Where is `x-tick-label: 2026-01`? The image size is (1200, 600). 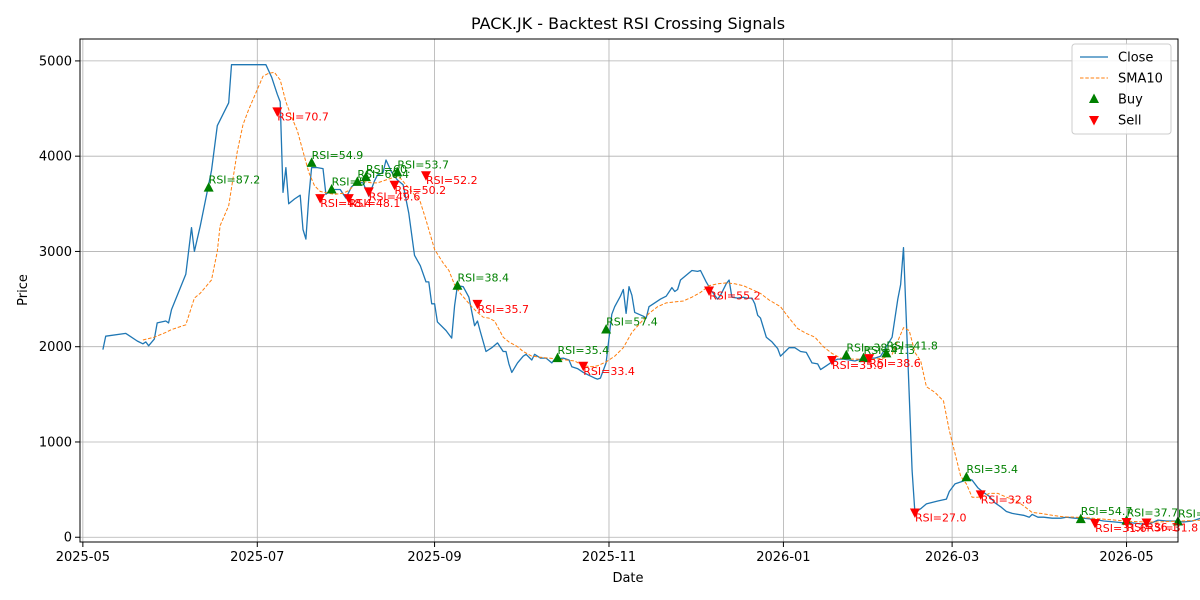 x-tick-label: 2026-01 is located at coordinates (783, 557).